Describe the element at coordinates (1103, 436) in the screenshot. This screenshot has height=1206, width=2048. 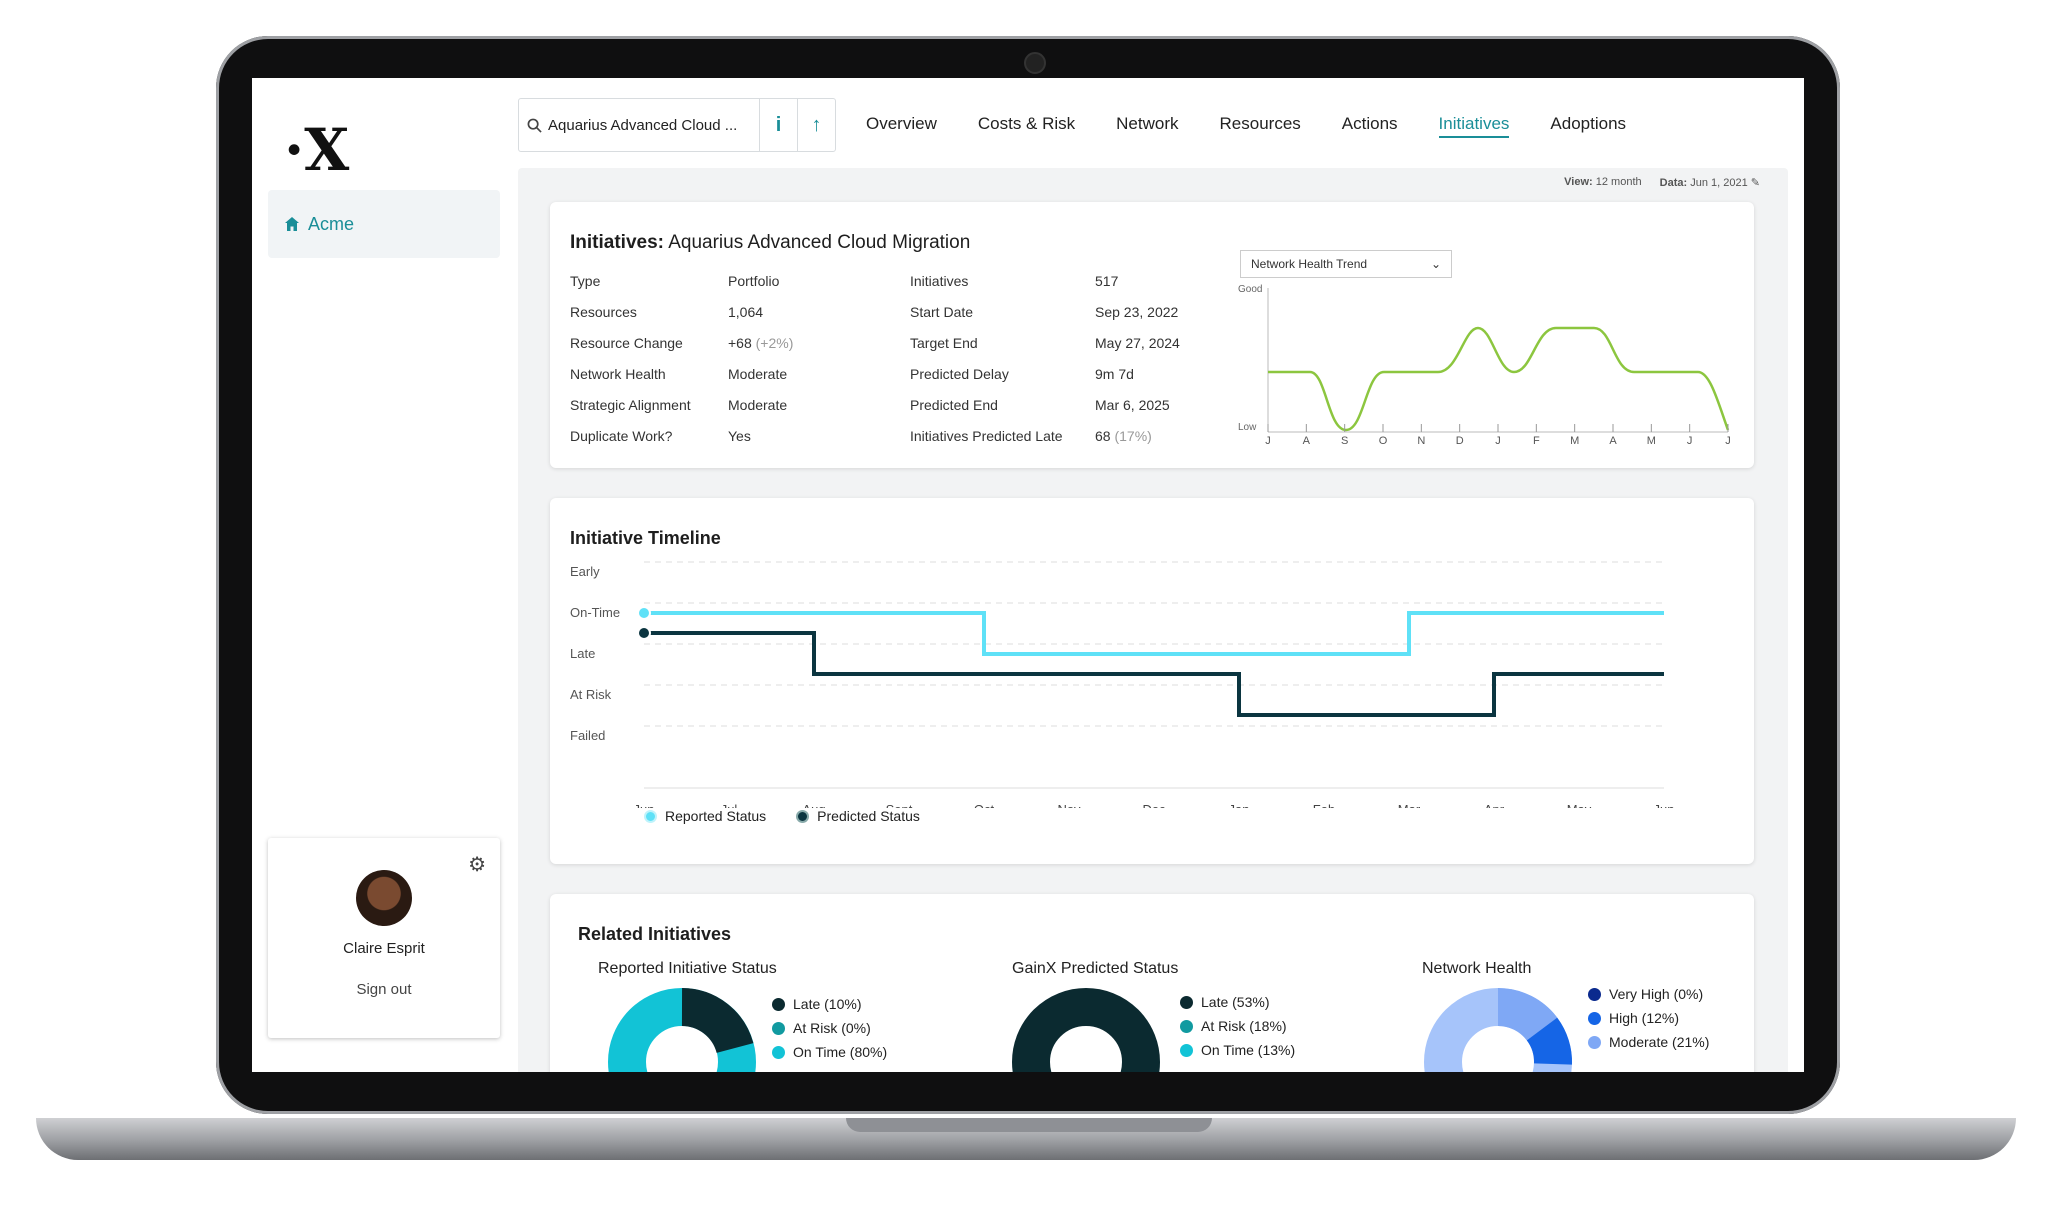
I see `value-text: 68` at that location.